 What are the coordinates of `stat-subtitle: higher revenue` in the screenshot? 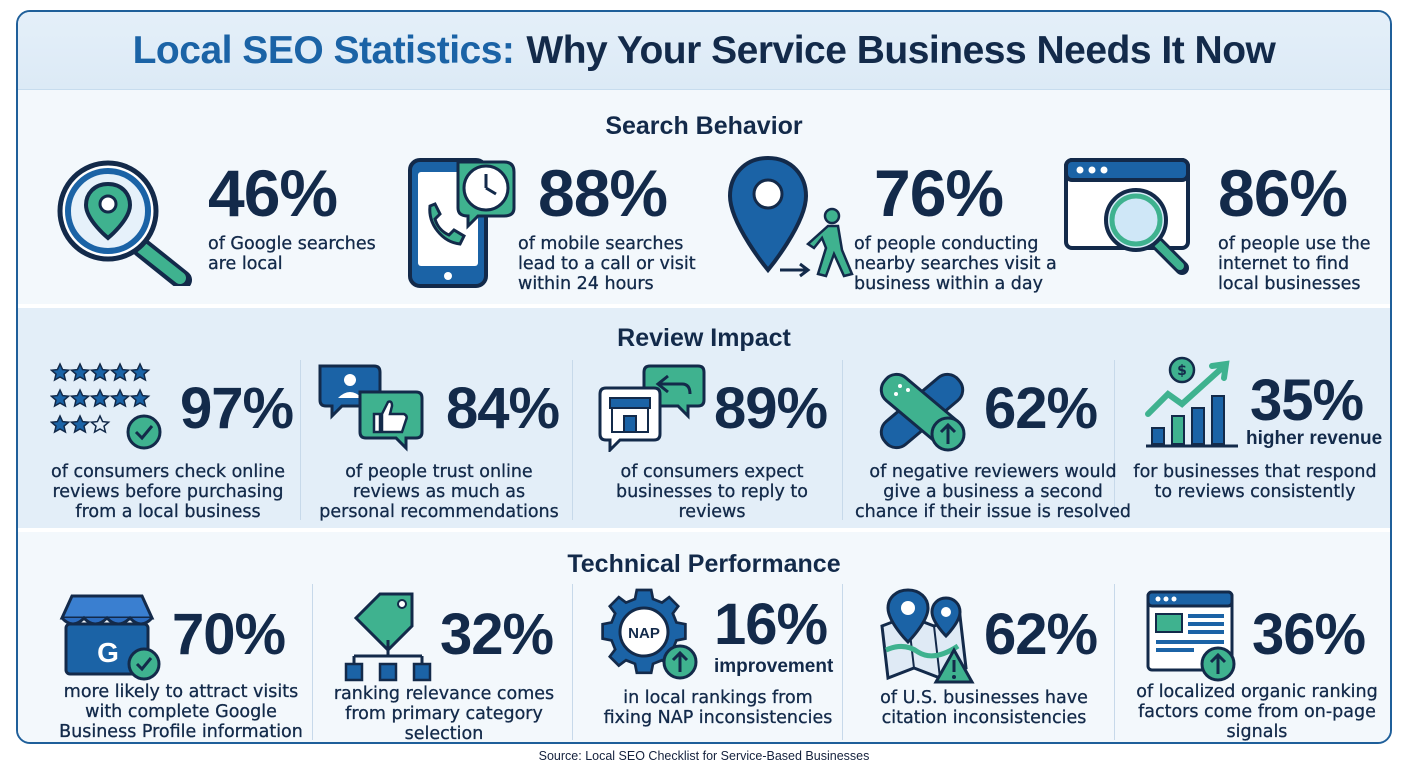 It's located at (1314, 438).